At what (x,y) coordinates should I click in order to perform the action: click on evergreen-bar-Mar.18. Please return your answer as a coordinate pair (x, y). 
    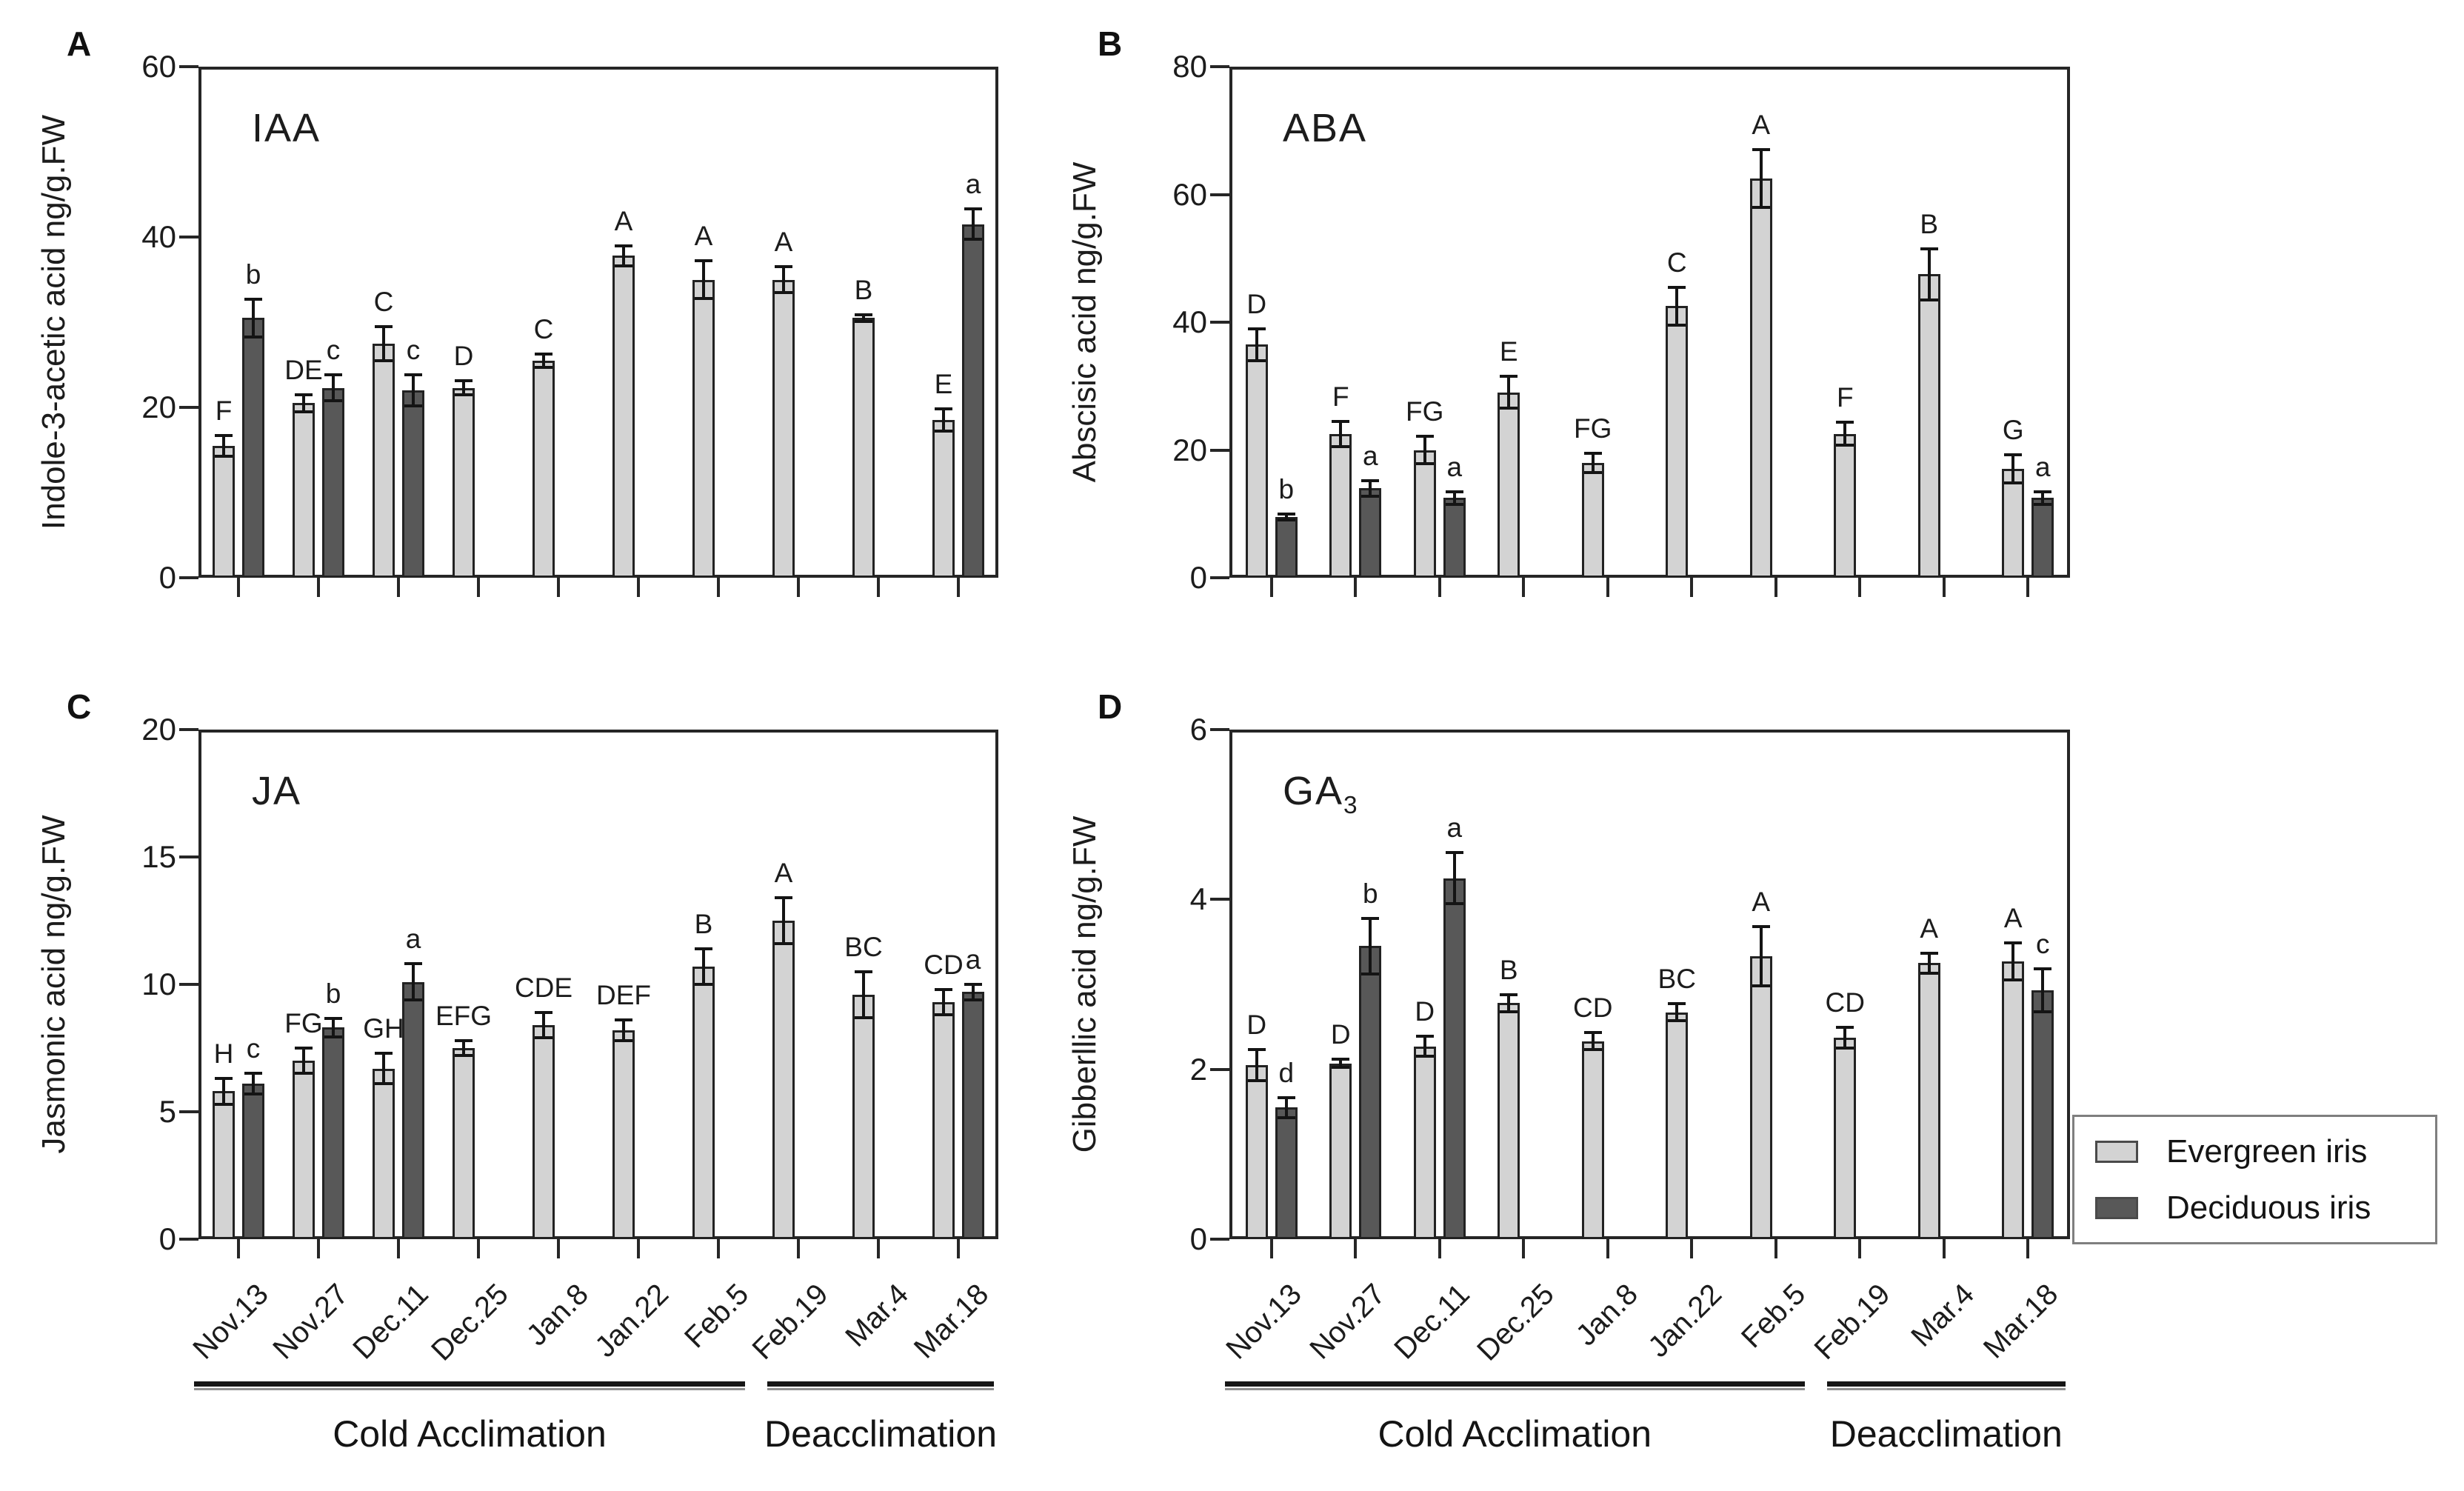
    Looking at the image, I should click on (2013, 523).